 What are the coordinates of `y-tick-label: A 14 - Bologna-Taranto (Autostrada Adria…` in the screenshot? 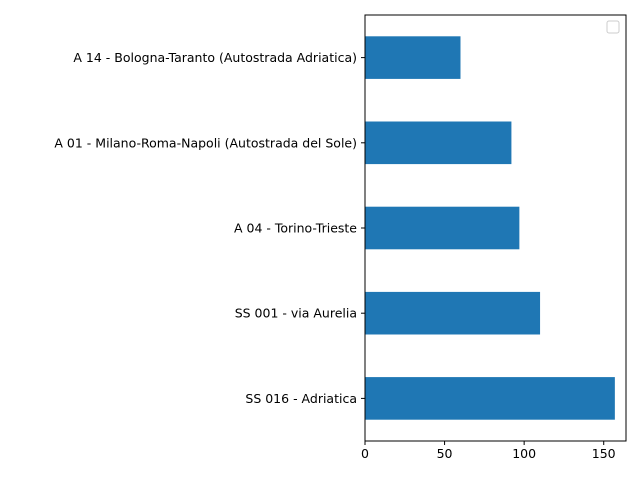 It's located at (215, 57).